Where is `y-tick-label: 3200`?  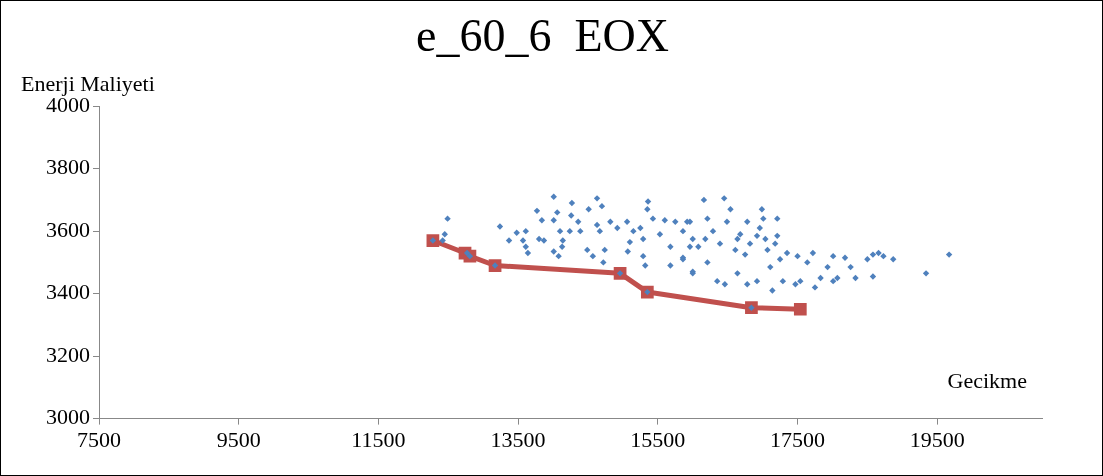 y-tick-label: 3200 is located at coordinates (68, 354).